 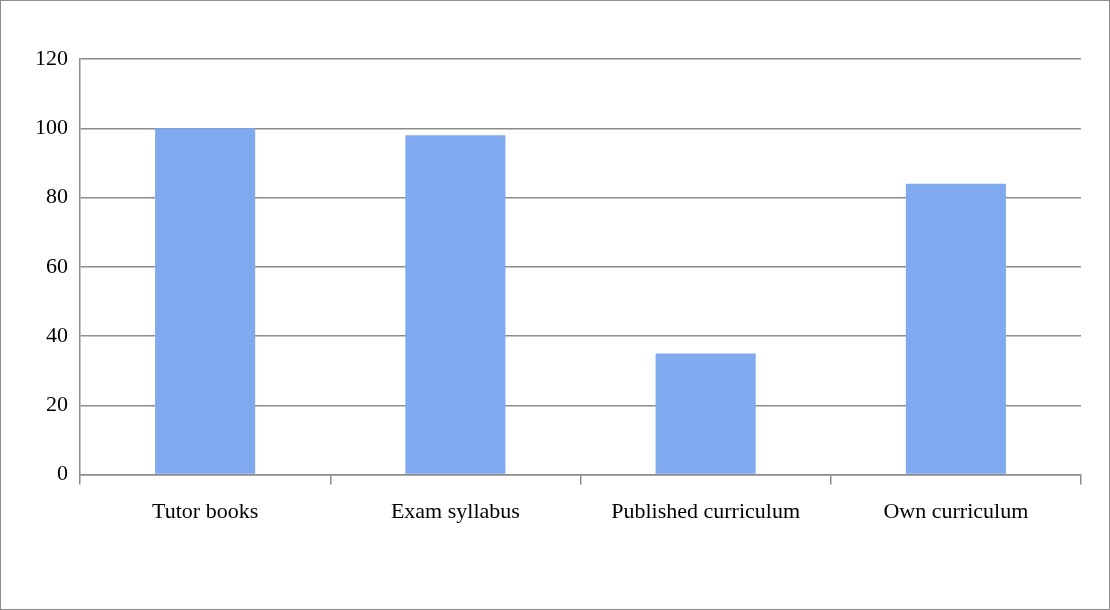 What do you see at coordinates (57, 404) in the screenshot?
I see `y-tick-label: 20` at bounding box center [57, 404].